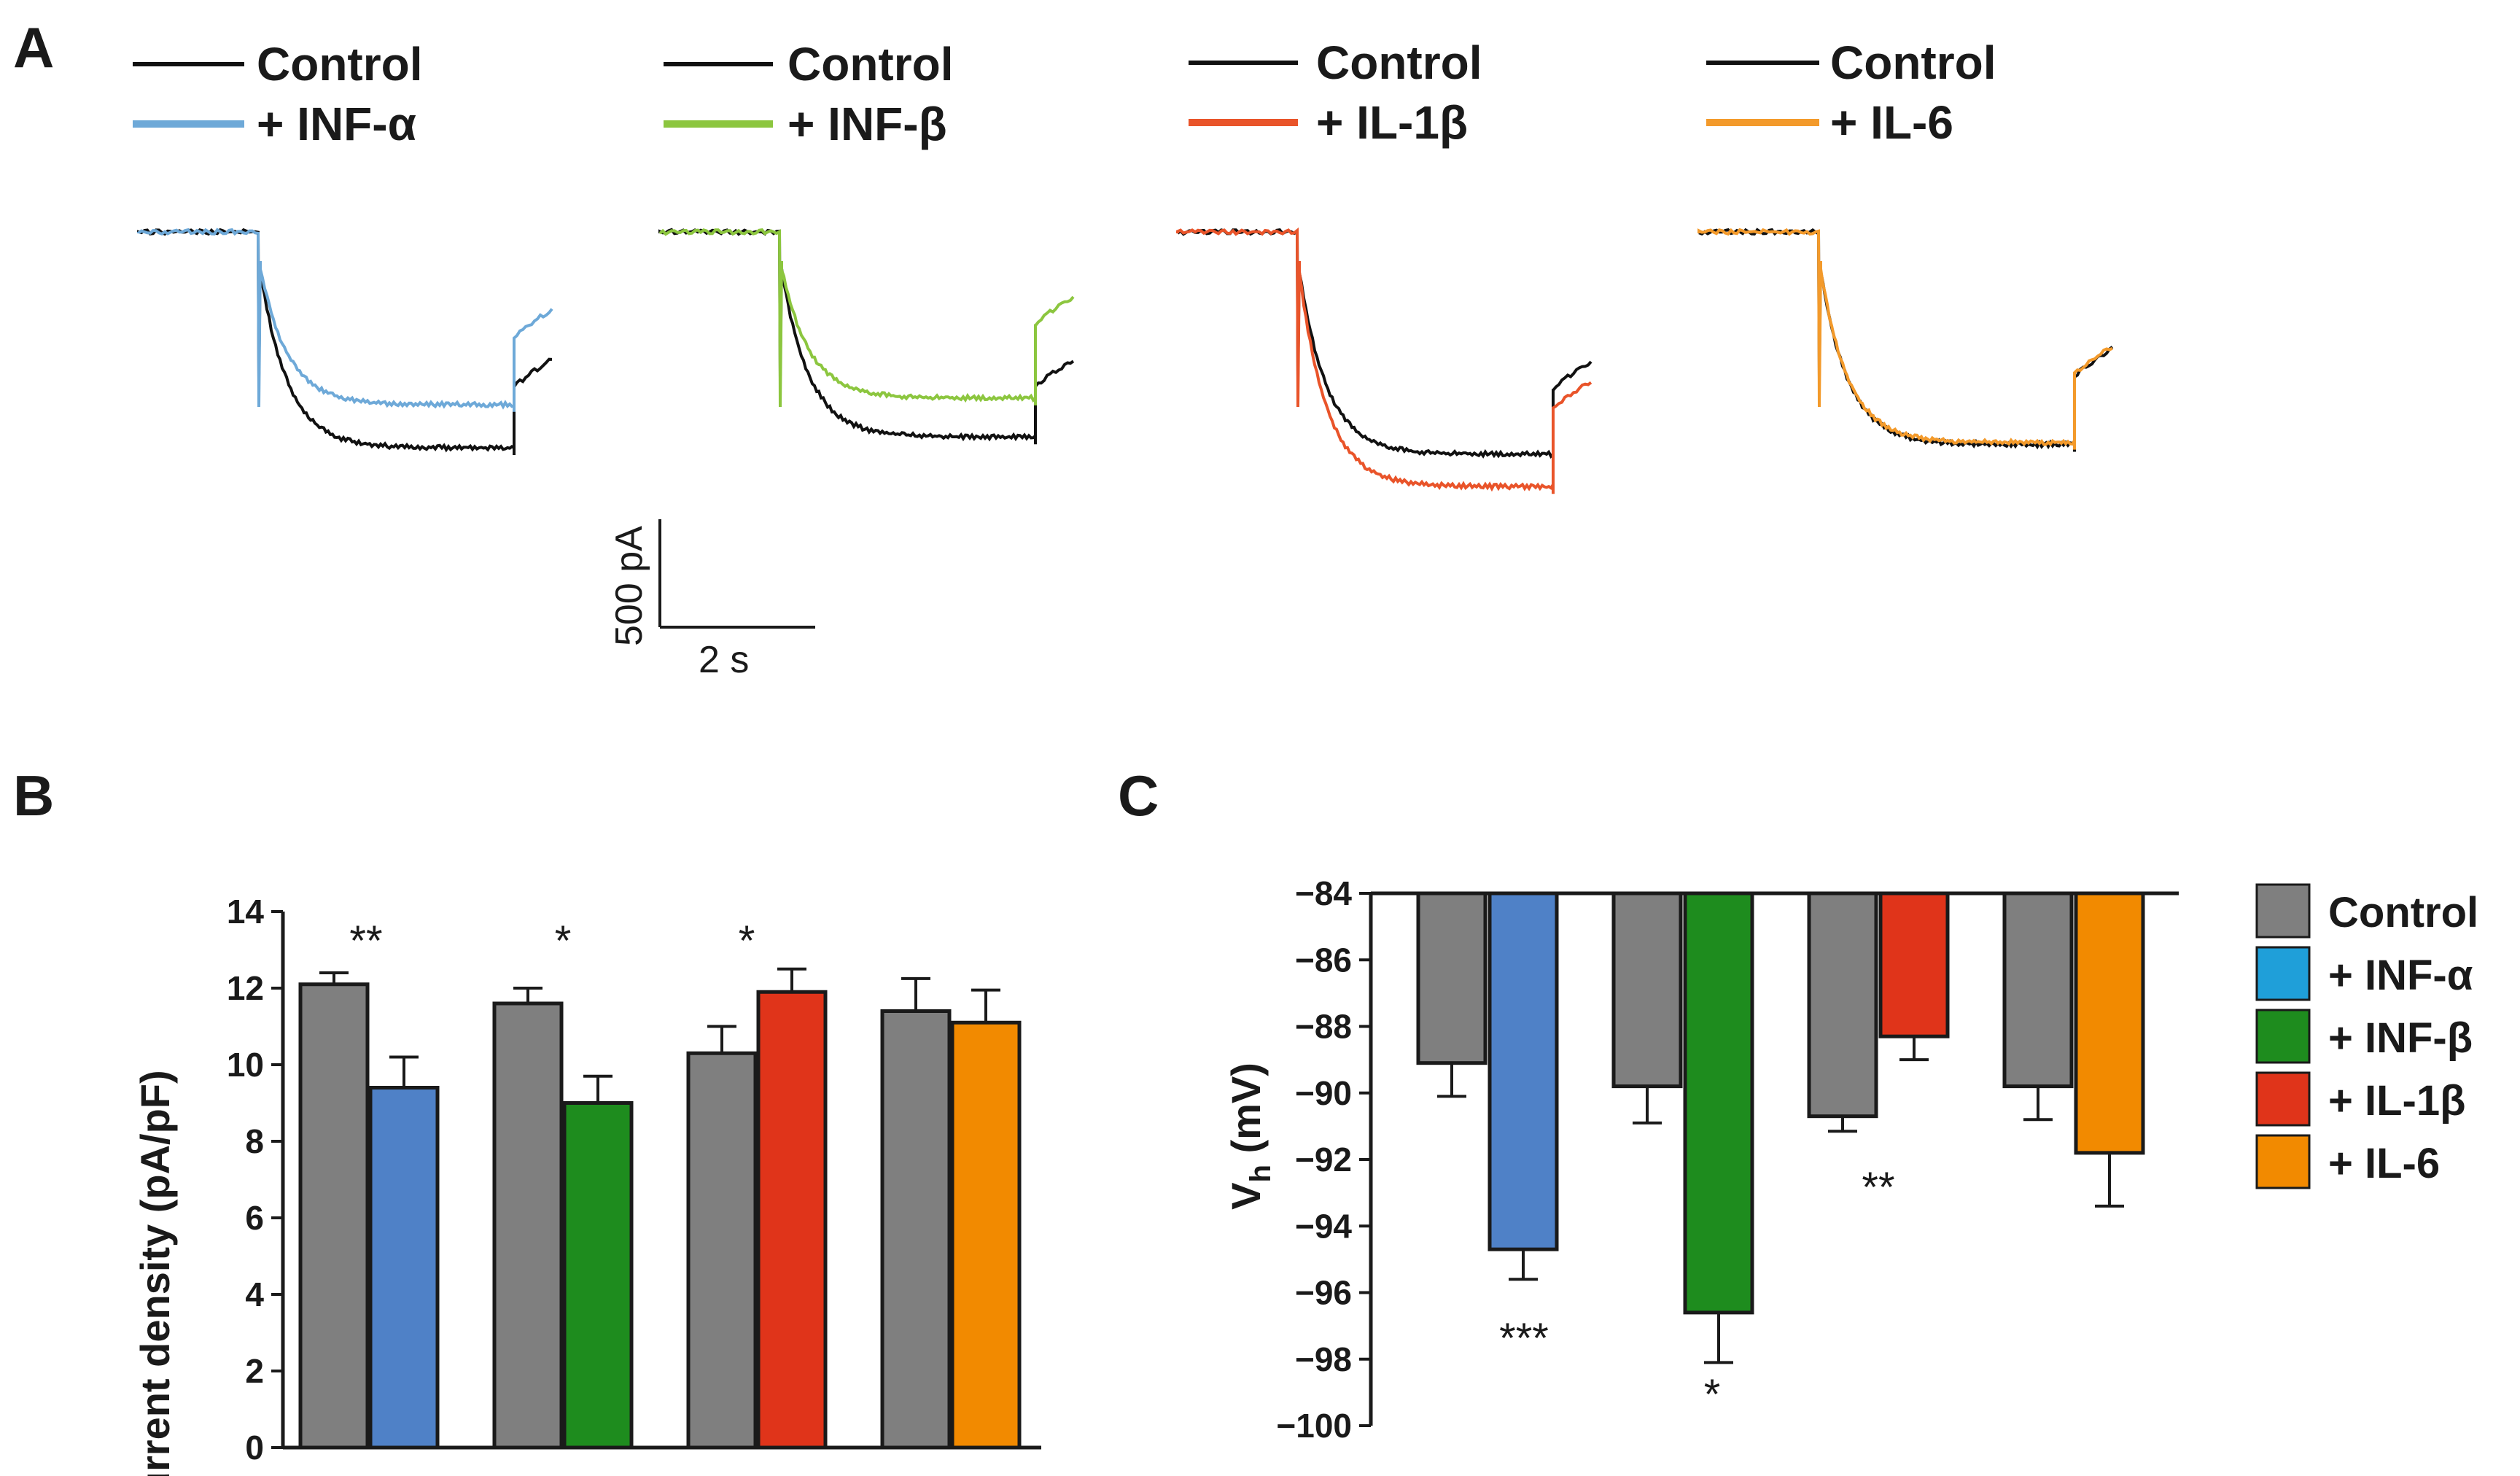 The image size is (2520, 1476). Describe the element at coordinates (1323, 1027) in the screenshot. I see `panel-c-tick-label: −88` at that location.